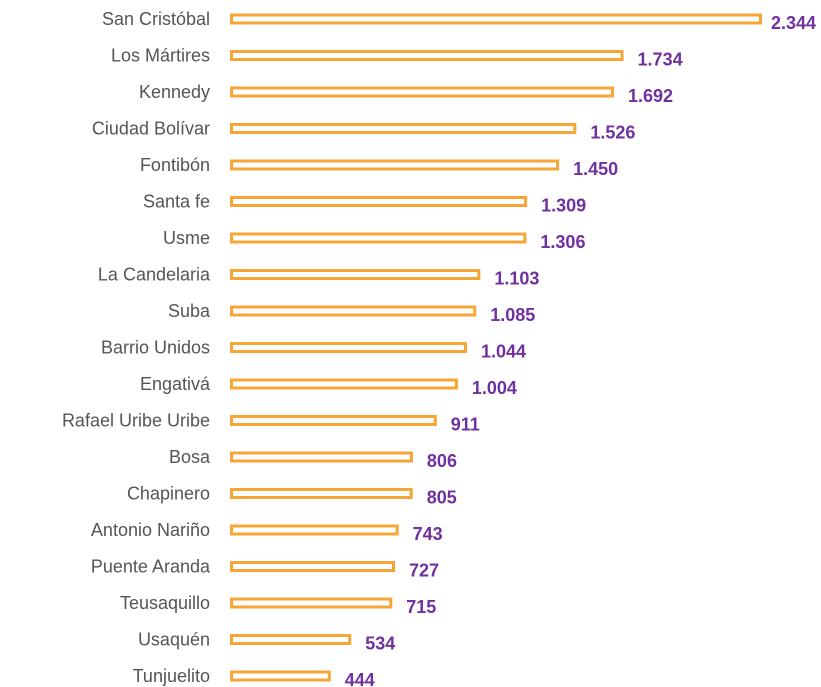 The image size is (821, 687). I want to click on category-label: Kennedy, so click(174, 92).